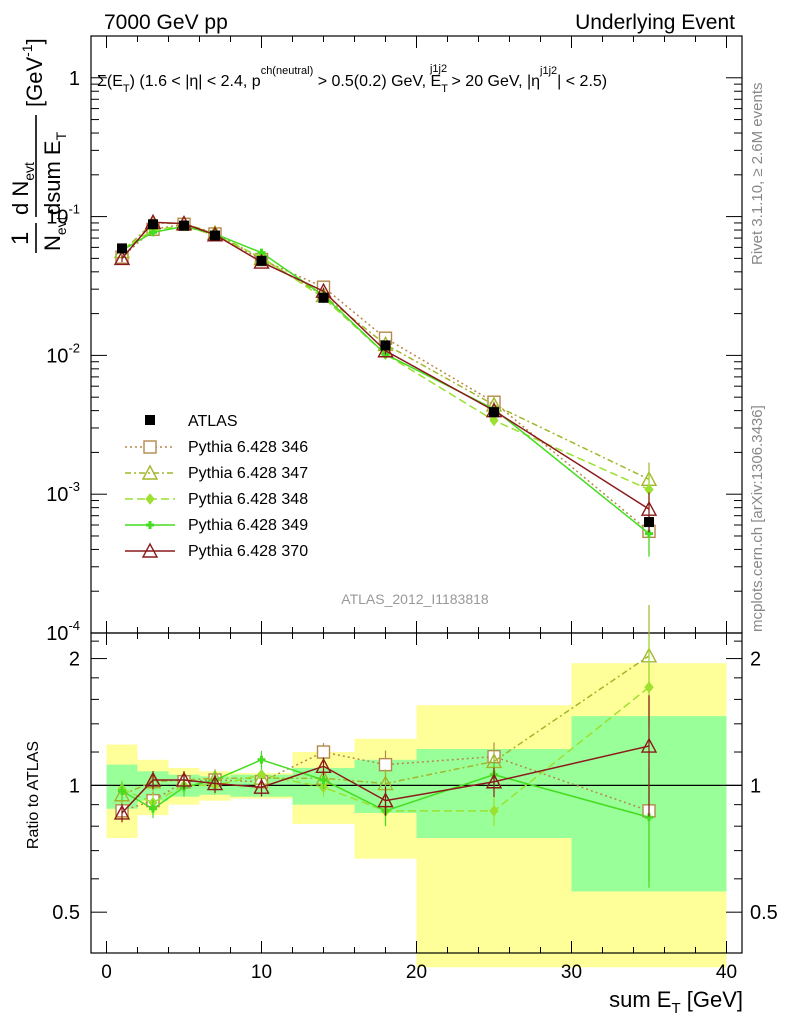 This screenshot has width=786, height=1024. What do you see at coordinates (261, 972) in the screenshot?
I see `x-tick-label: 10` at bounding box center [261, 972].